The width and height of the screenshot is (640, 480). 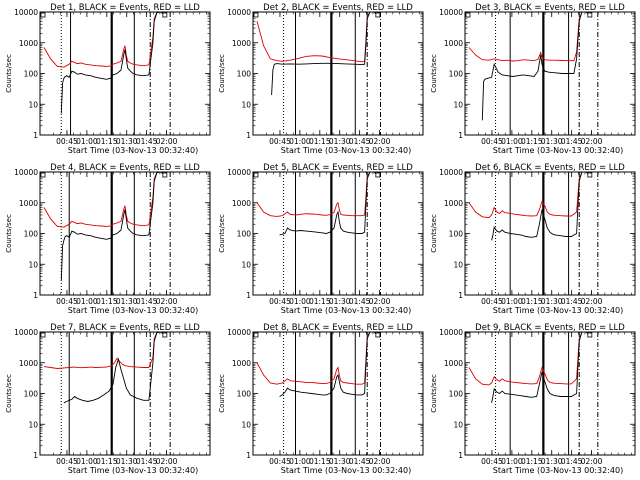 I want to click on panel-title: Det 3, BLACK = Events, RED = LLD, so click(x=550, y=8).